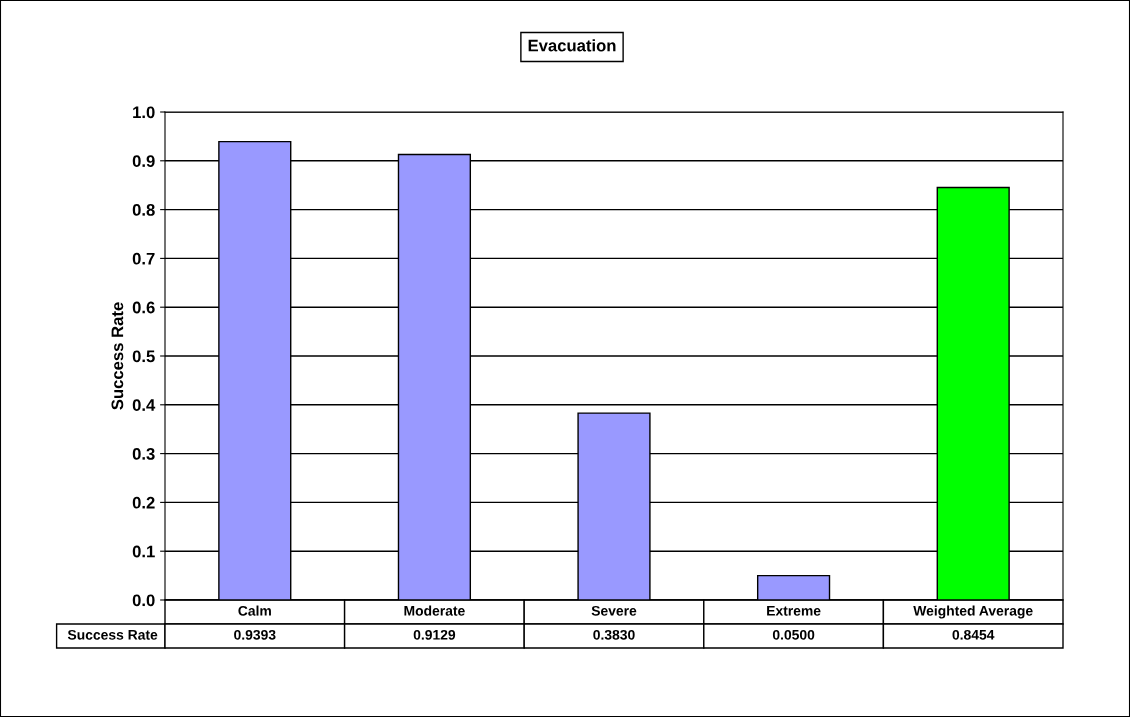  Describe the element at coordinates (143, 600) in the screenshot. I see `y-tick-label: 0.0` at that location.